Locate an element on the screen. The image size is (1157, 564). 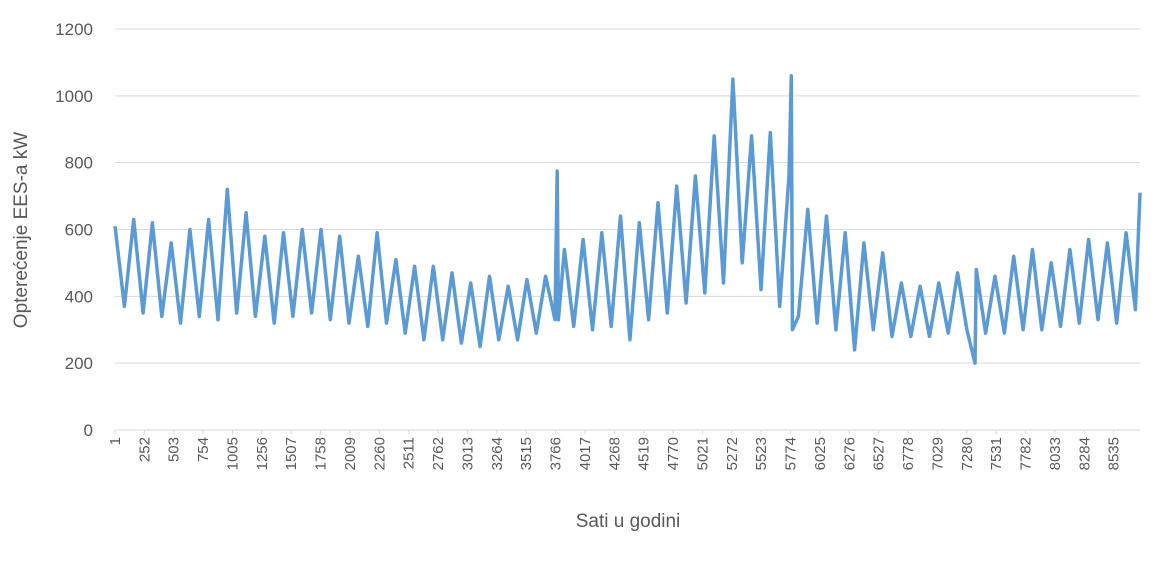
x-tick-label: 1758 is located at coordinates (321, 453).